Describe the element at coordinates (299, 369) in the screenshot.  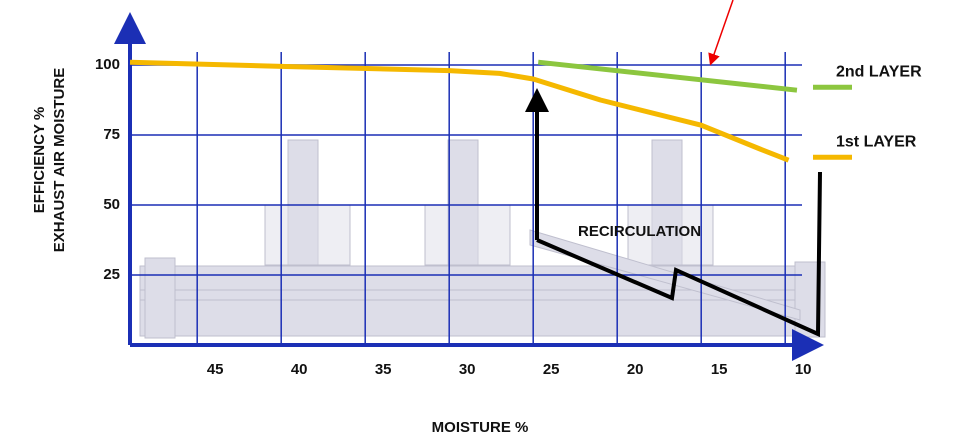
I see `x-tick-label: 40` at that location.